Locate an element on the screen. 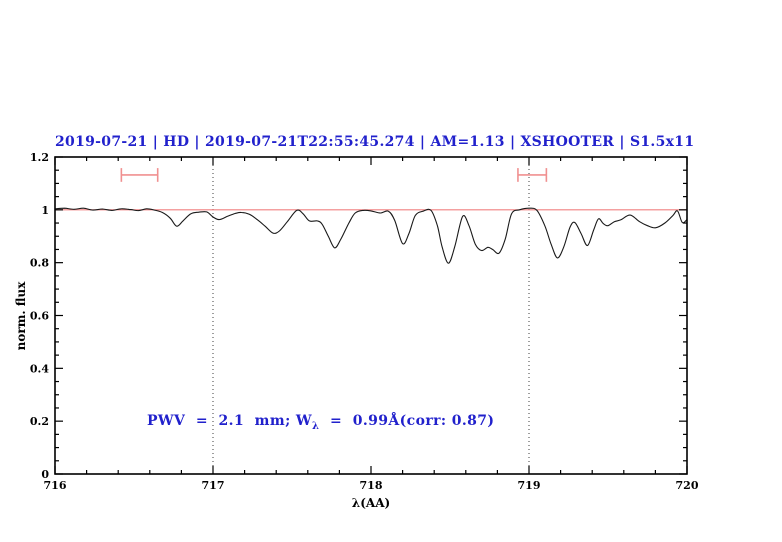 The image size is (782, 542). y-axis-label: norm. flux is located at coordinates (21, 316).